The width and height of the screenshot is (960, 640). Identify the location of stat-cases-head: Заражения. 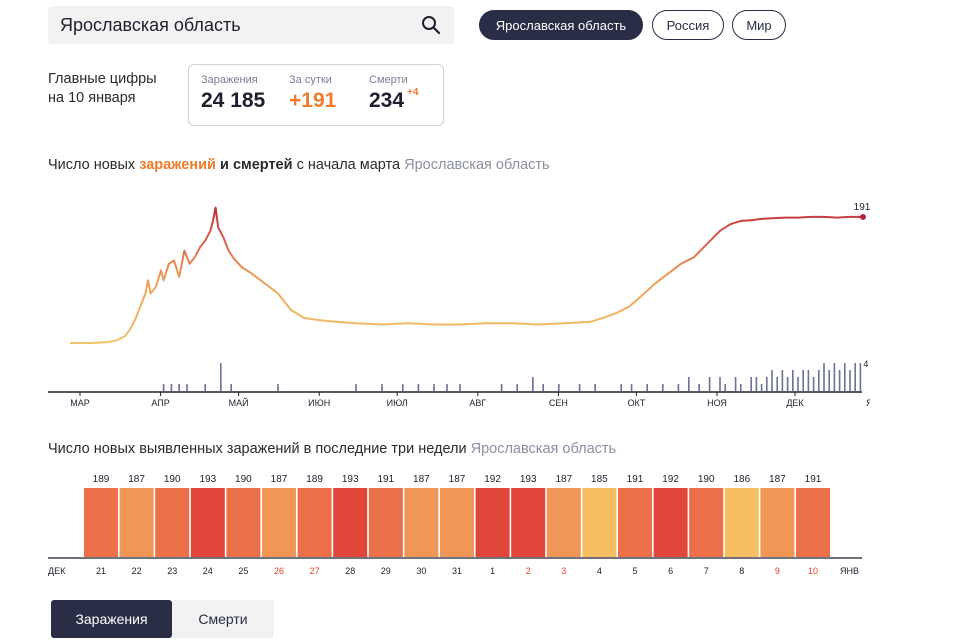
(229, 80).